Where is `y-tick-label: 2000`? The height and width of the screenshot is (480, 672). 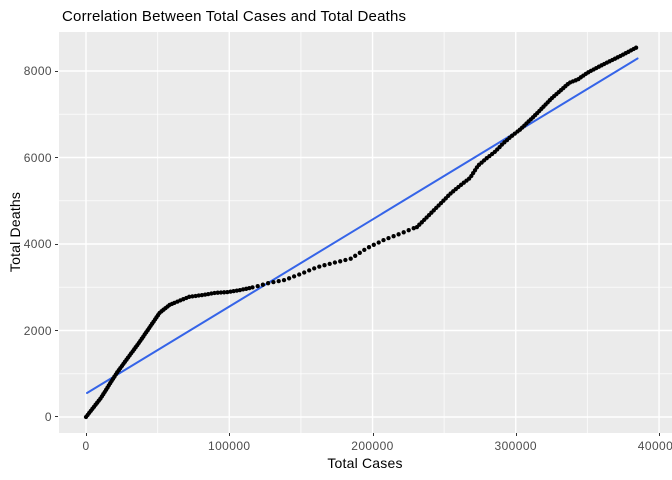 y-tick-label: 2000 is located at coordinates (37, 330).